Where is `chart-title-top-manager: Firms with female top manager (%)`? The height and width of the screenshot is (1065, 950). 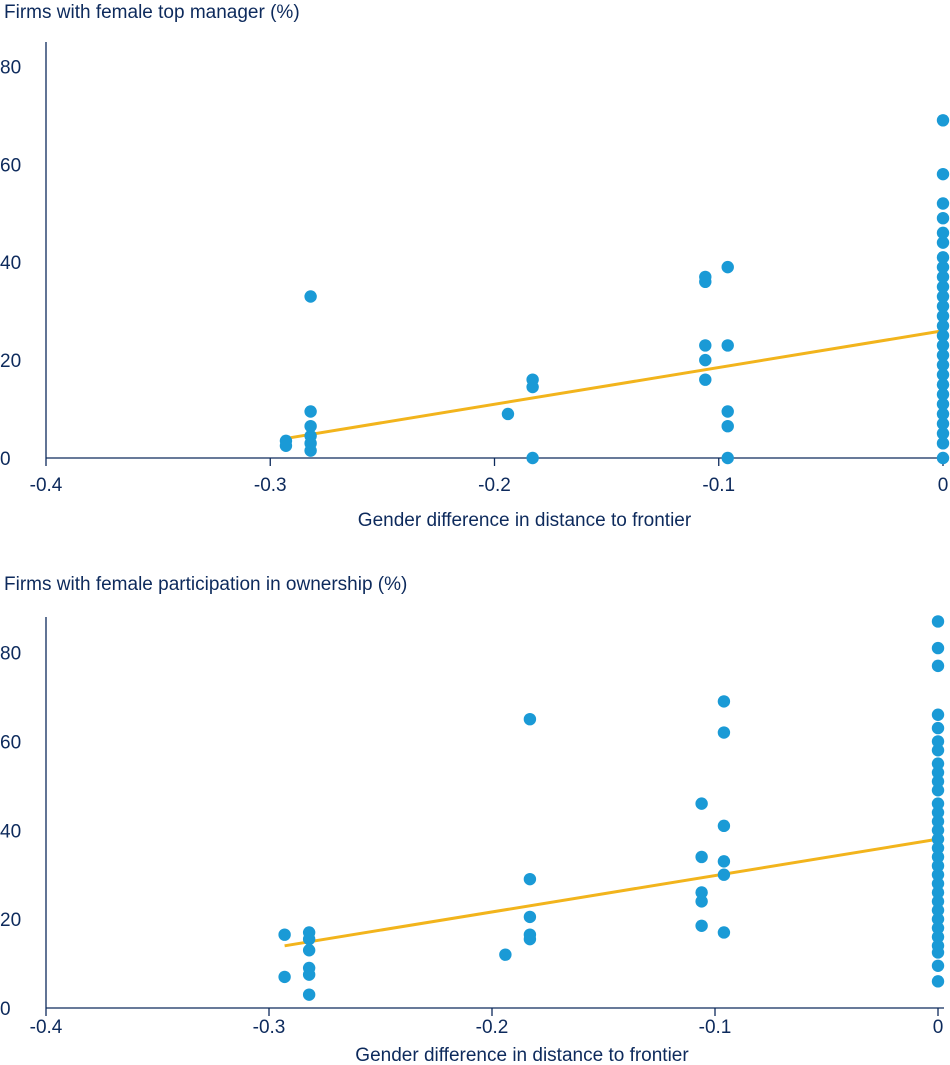
chart-title-top-manager: Firms with female top manager (%) is located at coordinates (152, 12).